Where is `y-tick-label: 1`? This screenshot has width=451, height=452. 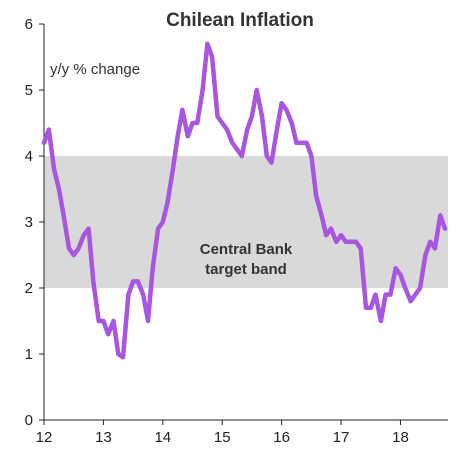 y-tick-label: 1 is located at coordinates (29, 354).